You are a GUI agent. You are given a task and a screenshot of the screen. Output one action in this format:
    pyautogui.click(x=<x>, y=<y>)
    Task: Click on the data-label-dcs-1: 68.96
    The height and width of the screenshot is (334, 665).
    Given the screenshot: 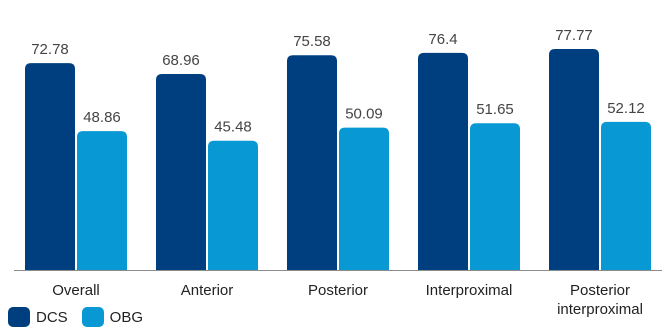 What is the action you would take?
    pyautogui.click(x=181, y=60)
    